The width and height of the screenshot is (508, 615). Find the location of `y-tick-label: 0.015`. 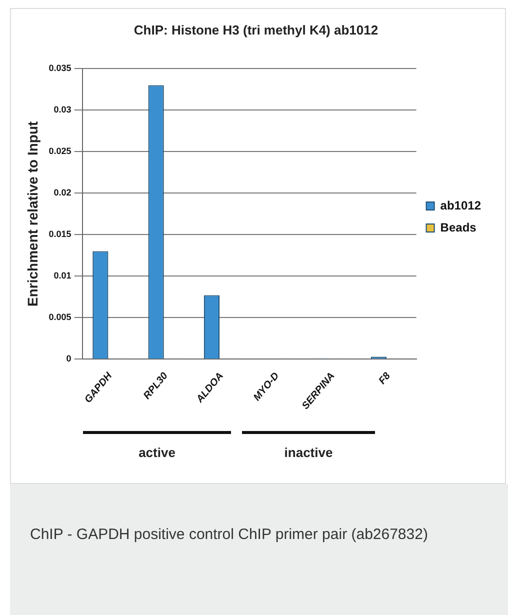

y-tick-label: 0.015 is located at coordinates (60, 234).